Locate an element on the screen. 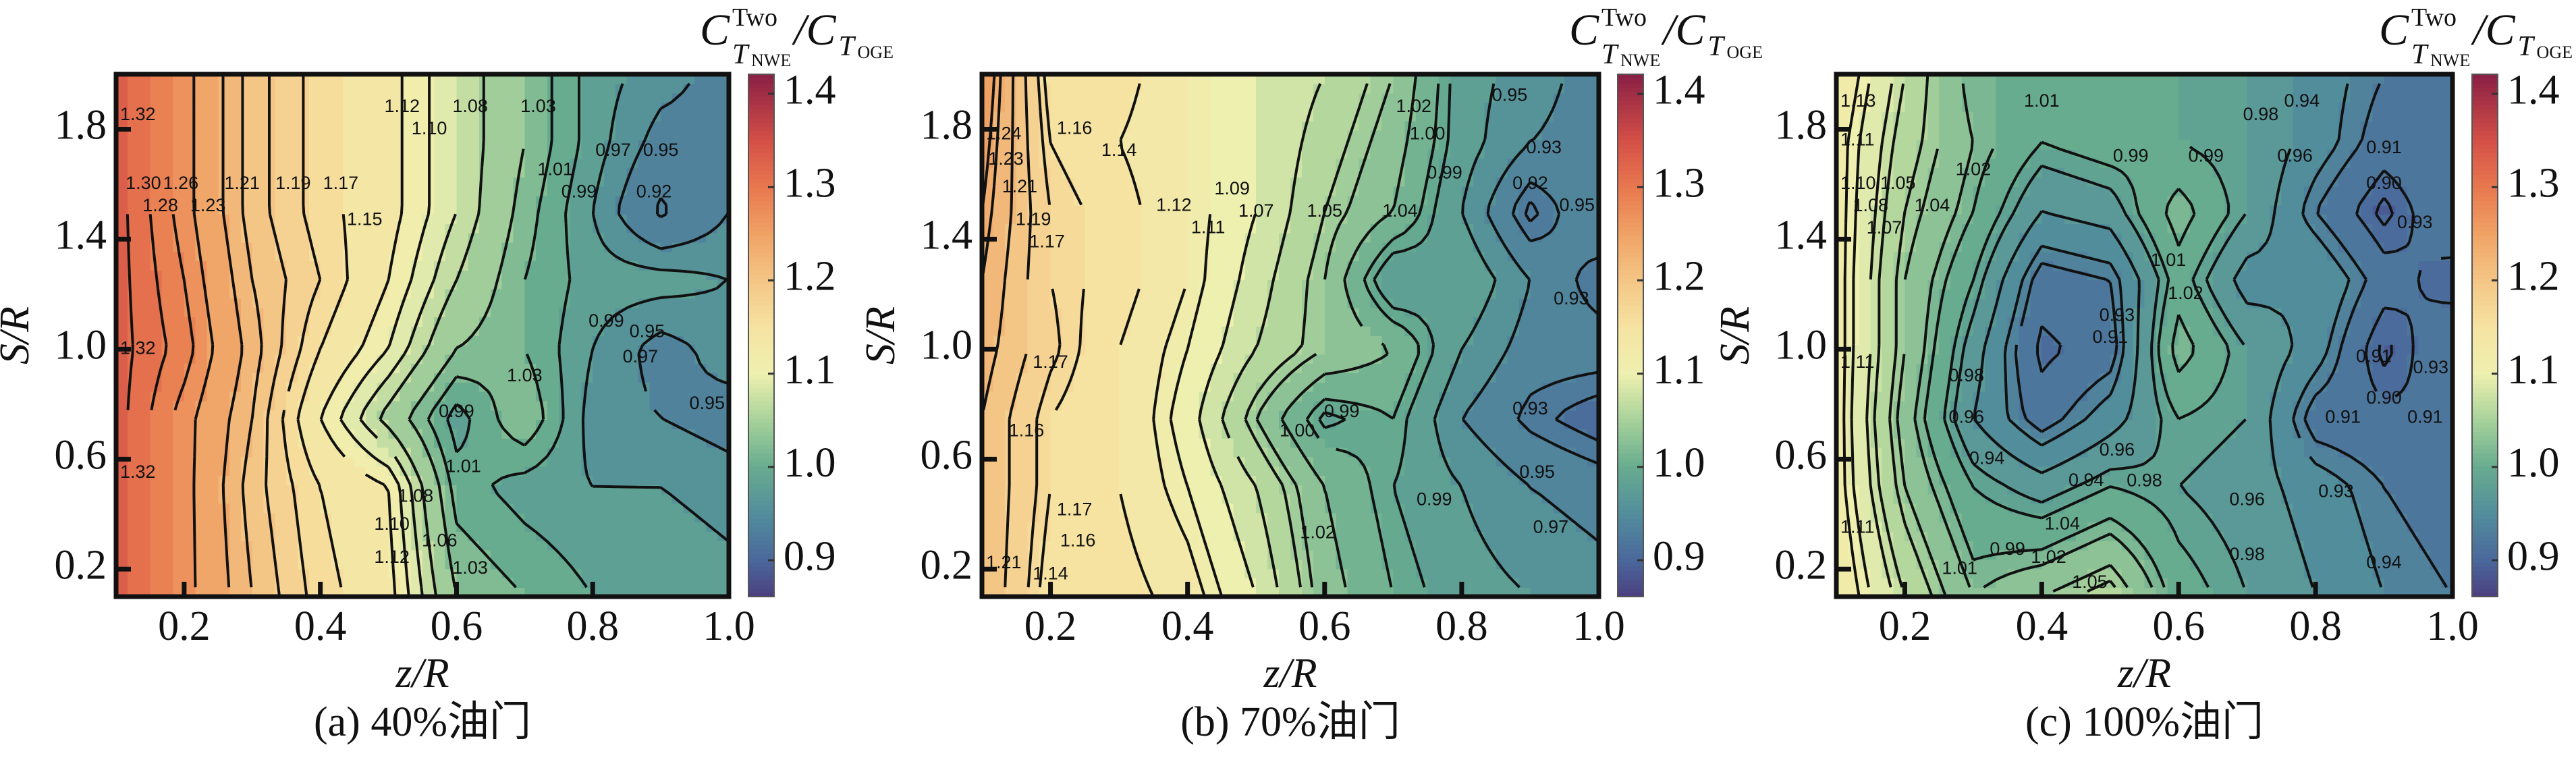  colorbar-tick-label: 1.2 is located at coordinates (810, 277).